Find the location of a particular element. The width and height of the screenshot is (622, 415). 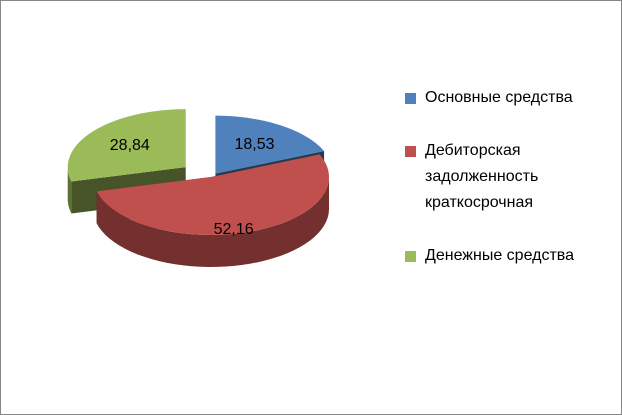

data-label: 28,84 is located at coordinates (130, 145).